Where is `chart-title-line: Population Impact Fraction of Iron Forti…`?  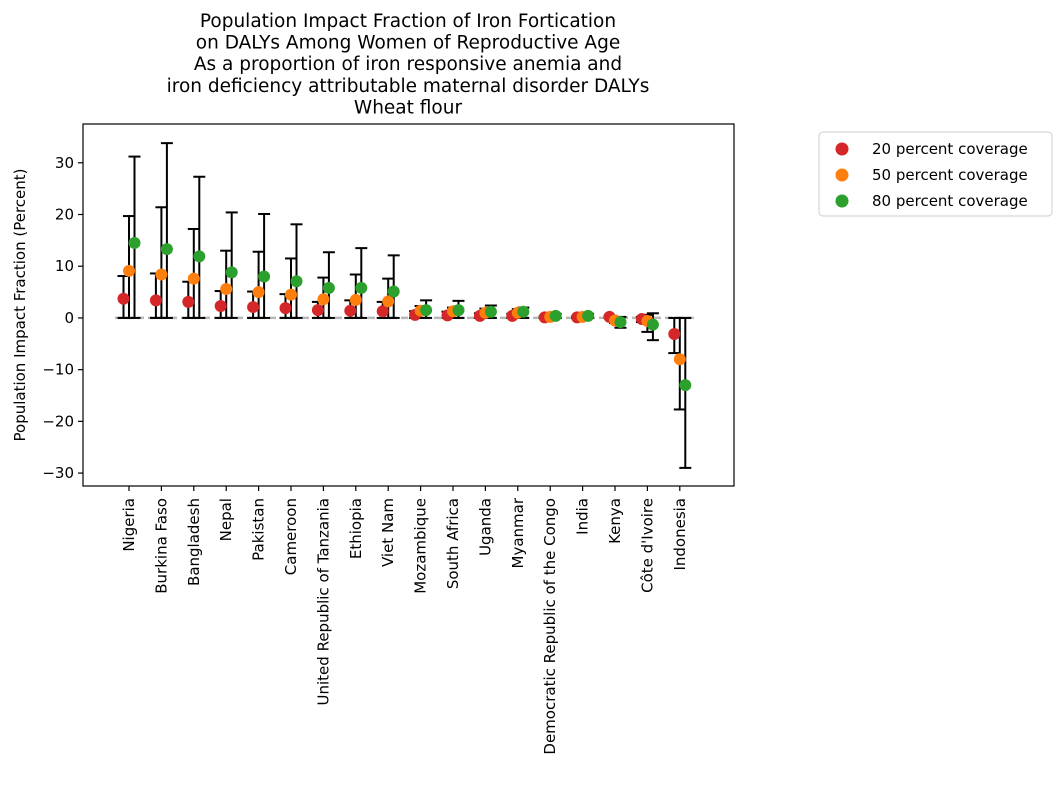 chart-title-line: Population Impact Fraction of Iron Forti… is located at coordinates (408, 21).